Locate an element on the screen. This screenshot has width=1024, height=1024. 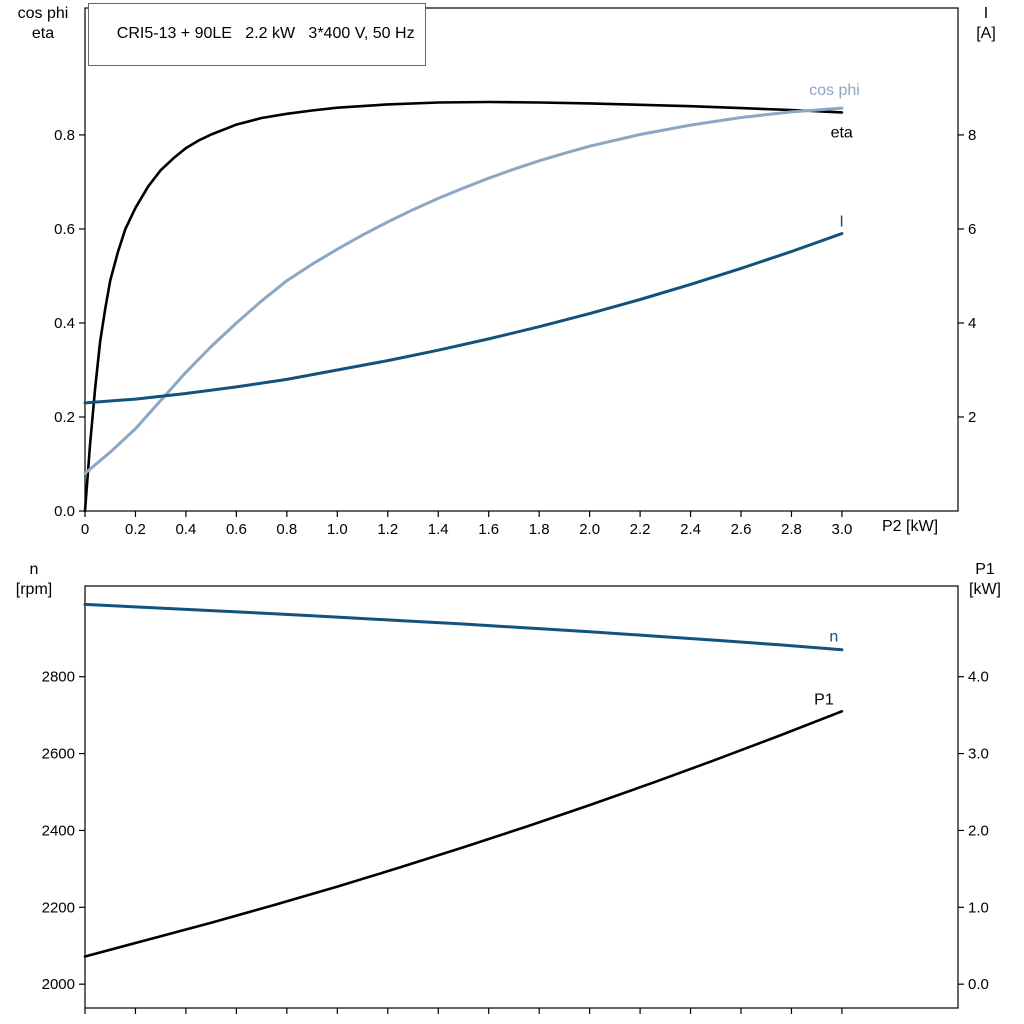
right-y-tick-label: 2 is located at coordinates (972, 417).